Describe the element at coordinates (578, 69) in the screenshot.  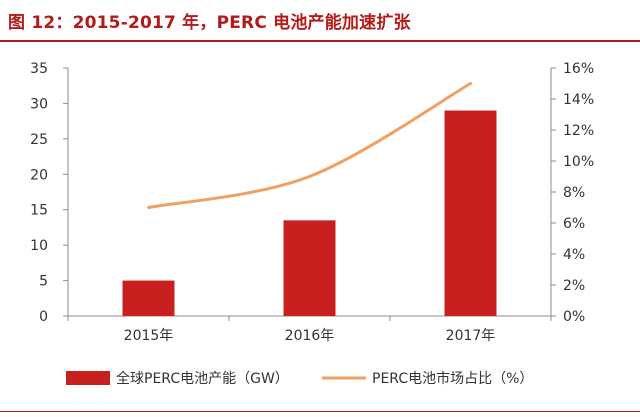
I see `right-tick-label: 16%` at that location.